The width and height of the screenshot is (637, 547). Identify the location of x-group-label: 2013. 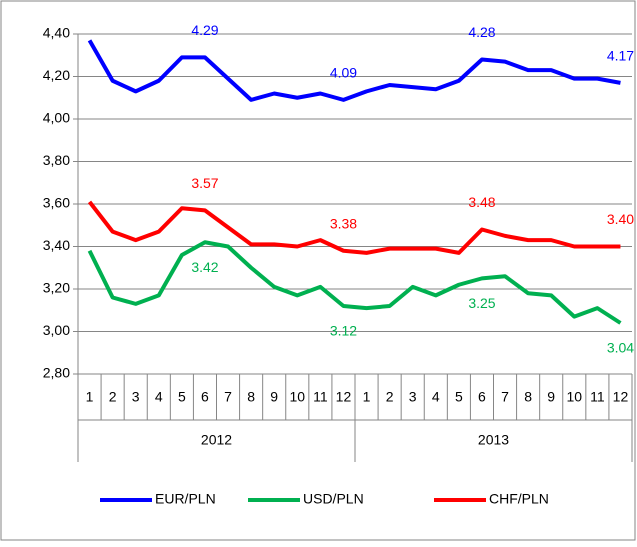
(493, 440).